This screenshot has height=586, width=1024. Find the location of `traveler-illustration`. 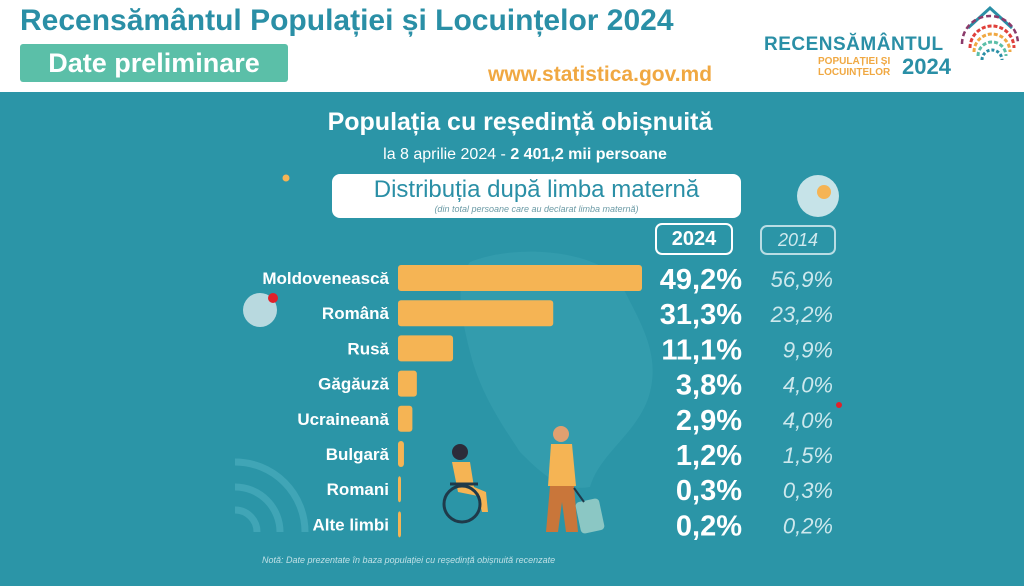

traveler-illustration is located at coordinates (575, 480).